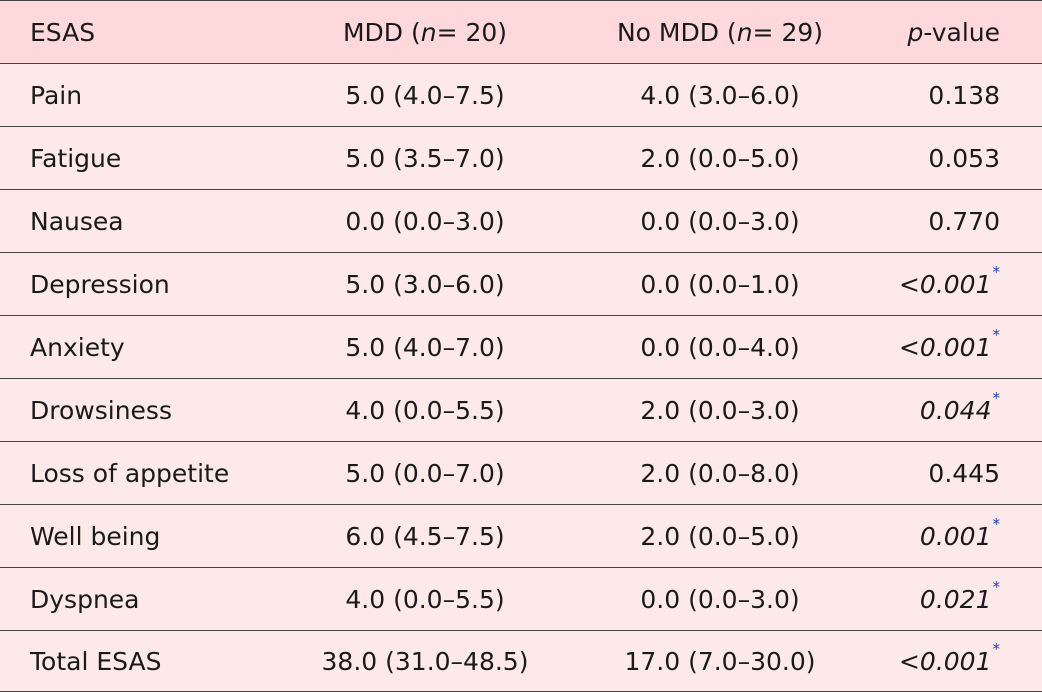  I want to click on no-mdd-value: 2.0 (0.0–8.0), so click(720, 473).